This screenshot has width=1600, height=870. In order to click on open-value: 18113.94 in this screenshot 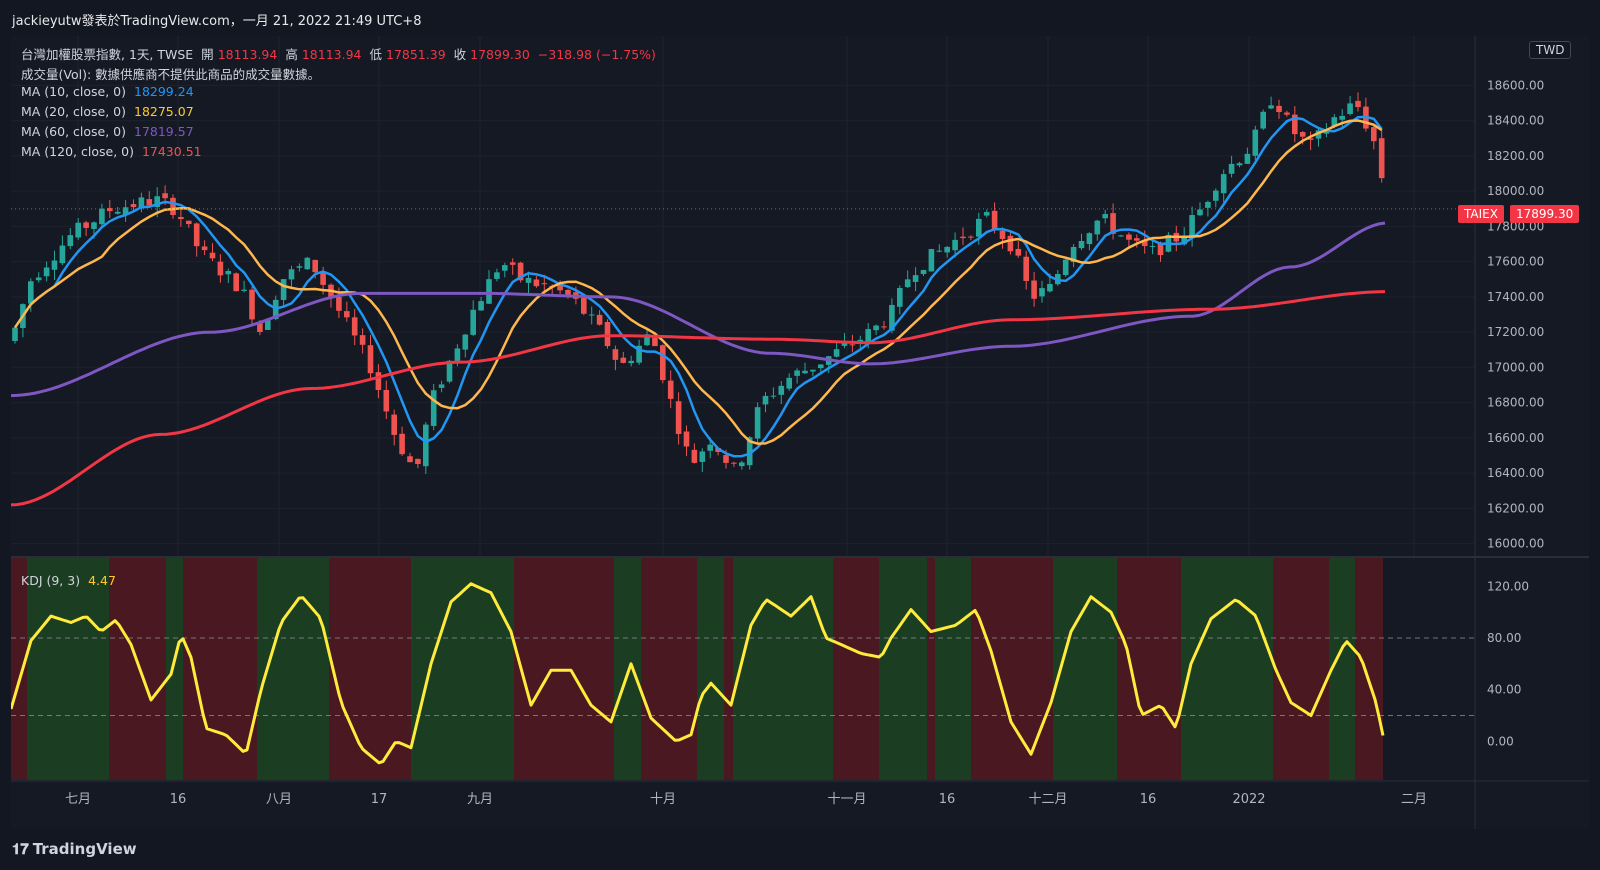, I will do `click(247, 54)`.